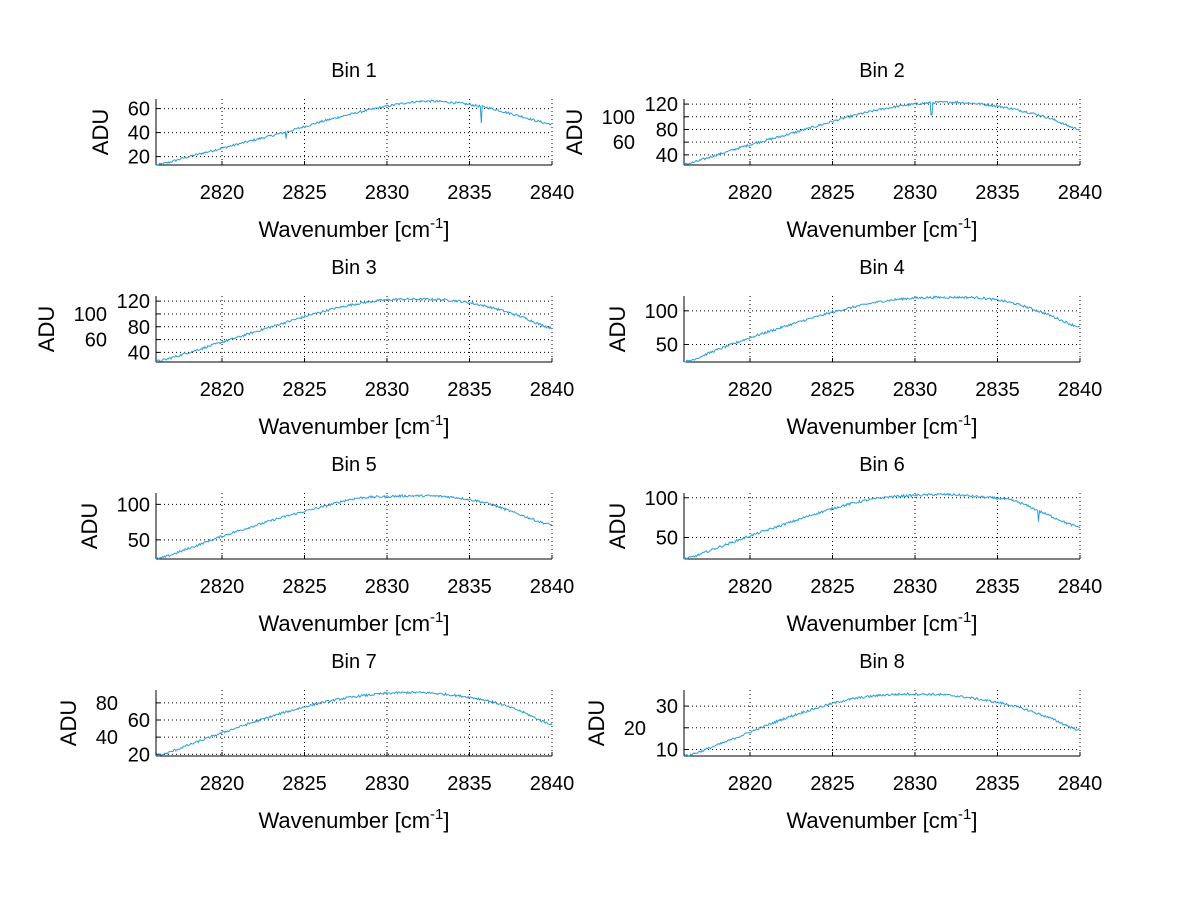 This screenshot has height=901, width=1200. What do you see at coordinates (354, 71) in the screenshot?
I see `subplot-title: Bin 1` at bounding box center [354, 71].